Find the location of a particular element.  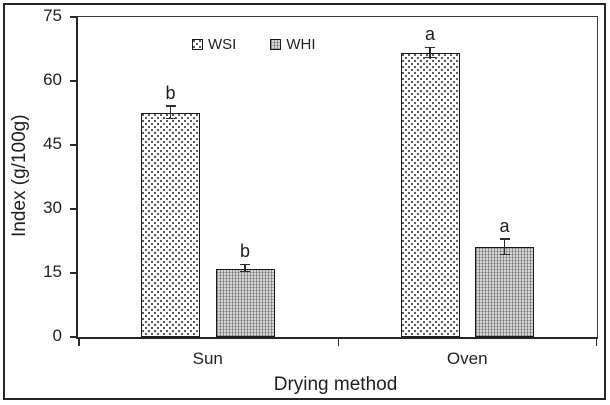

error-bar-cap-bottom-wsi-oven is located at coordinates (430, 57).